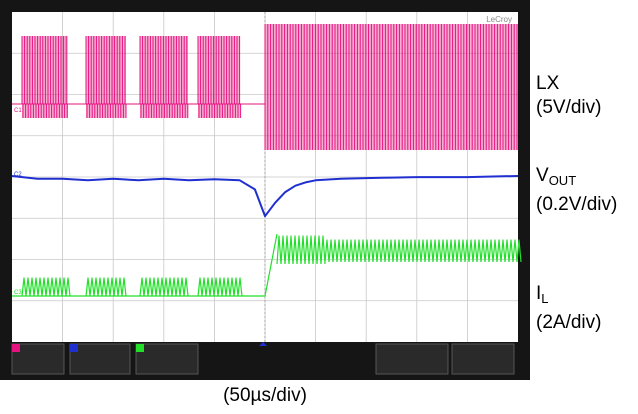  Describe the element at coordinates (499, 19) in the screenshot. I see `brand-logo: LeCroy` at that location.